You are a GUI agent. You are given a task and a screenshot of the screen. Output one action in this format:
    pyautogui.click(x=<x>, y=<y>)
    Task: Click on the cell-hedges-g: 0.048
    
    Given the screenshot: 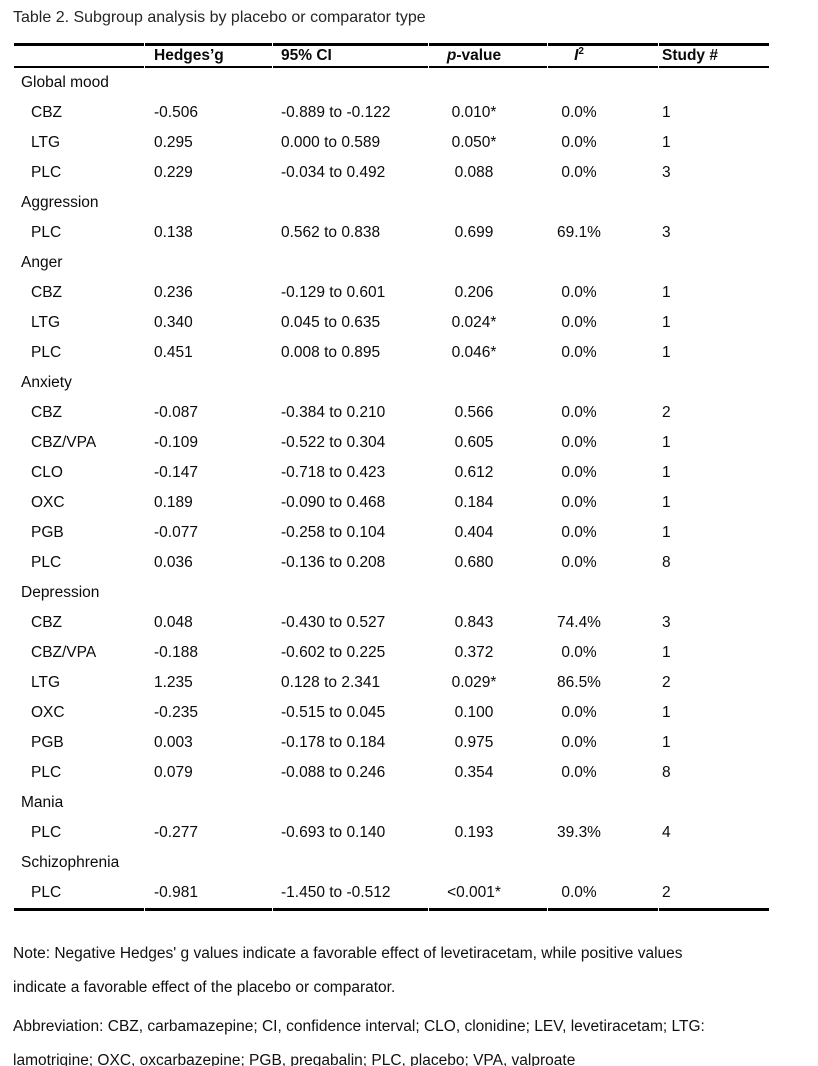 What is the action you would take?
    pyautogui.click(x=173, y=622)
    